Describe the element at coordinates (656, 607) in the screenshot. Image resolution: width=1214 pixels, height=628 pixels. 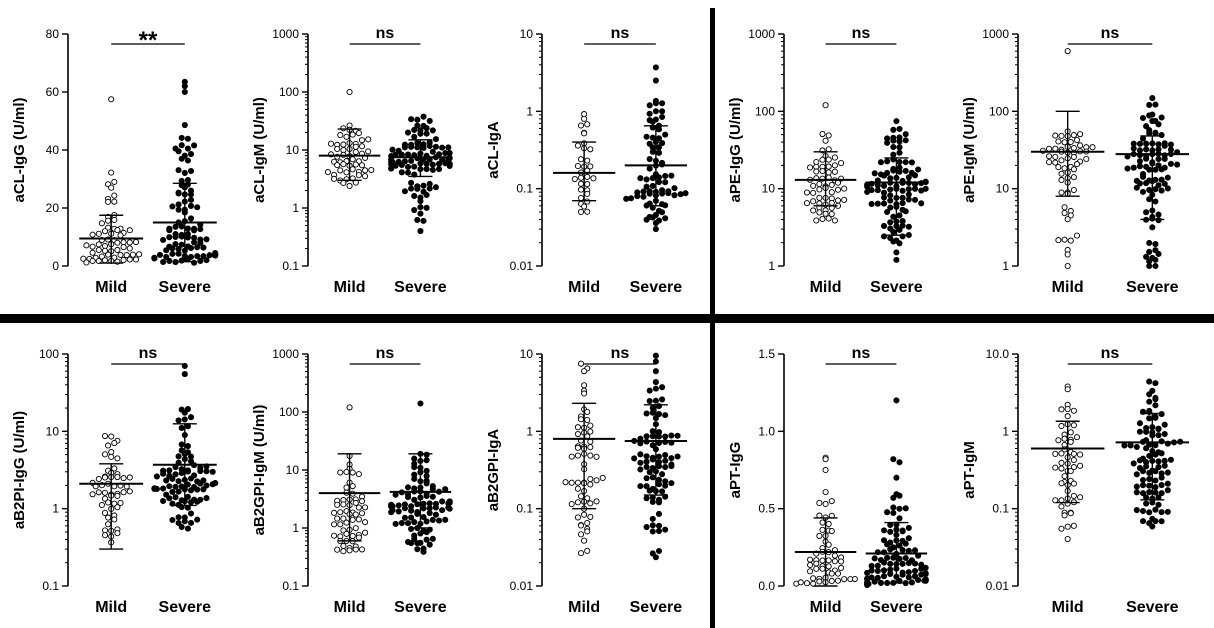
I see `x-category-label: Severe` at that location.